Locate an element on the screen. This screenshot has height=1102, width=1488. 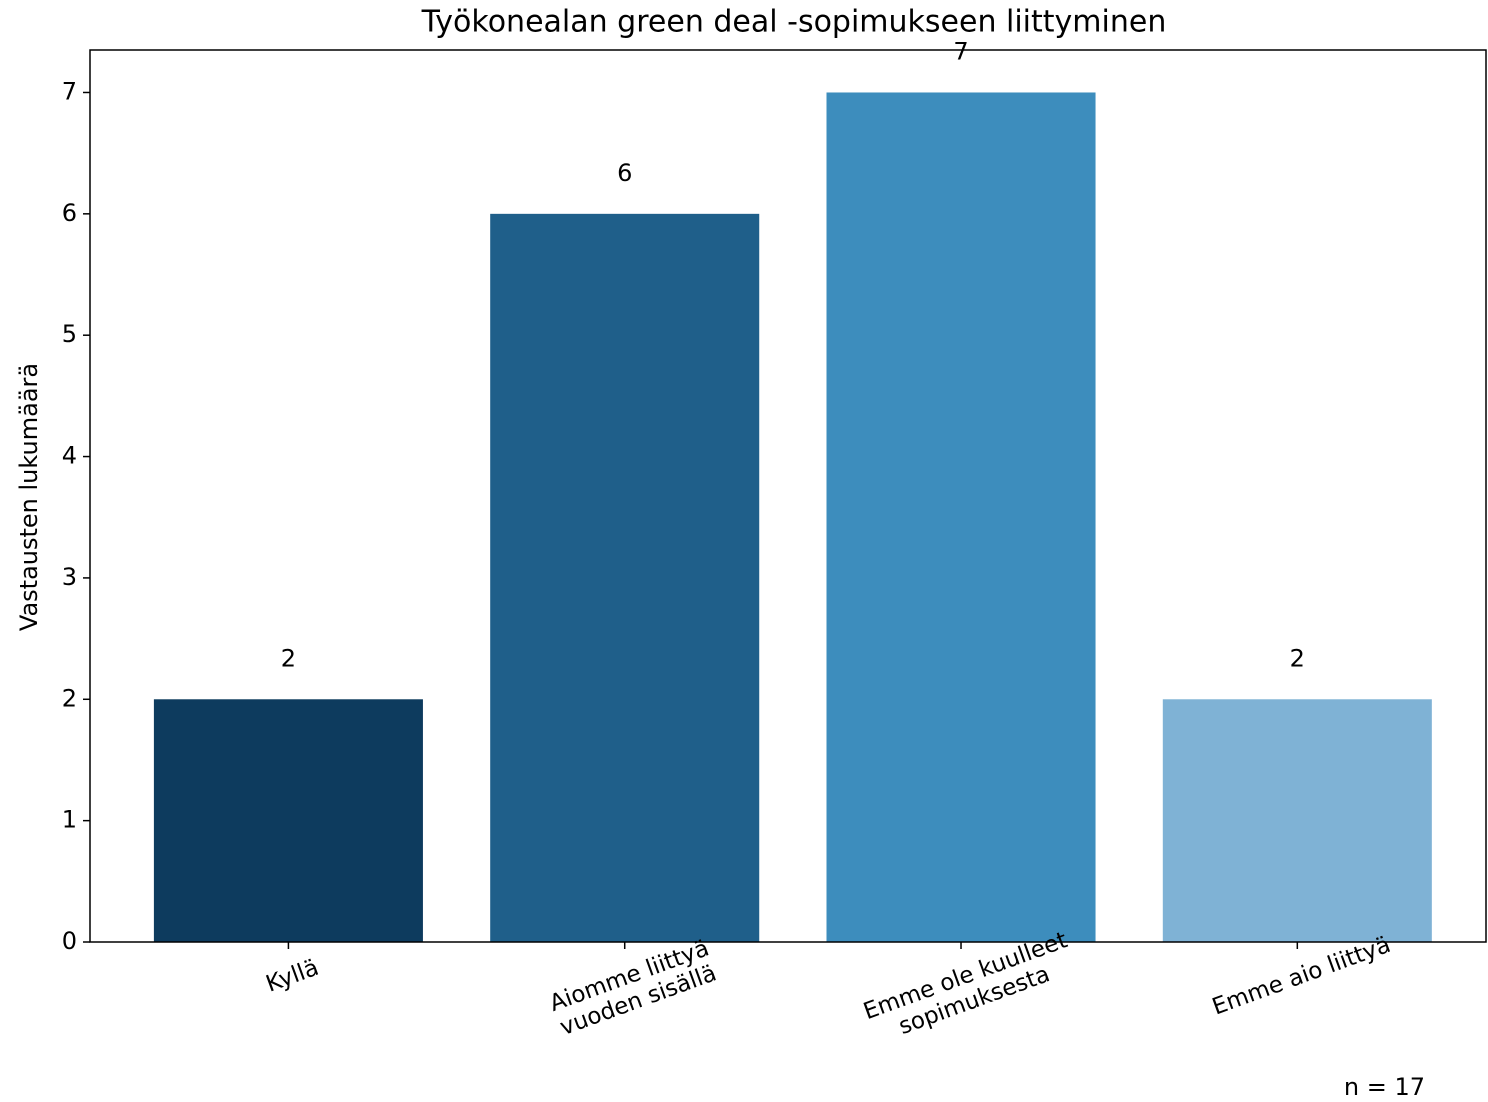
y-tick-label: 5 is located at coordinates (69, 334).